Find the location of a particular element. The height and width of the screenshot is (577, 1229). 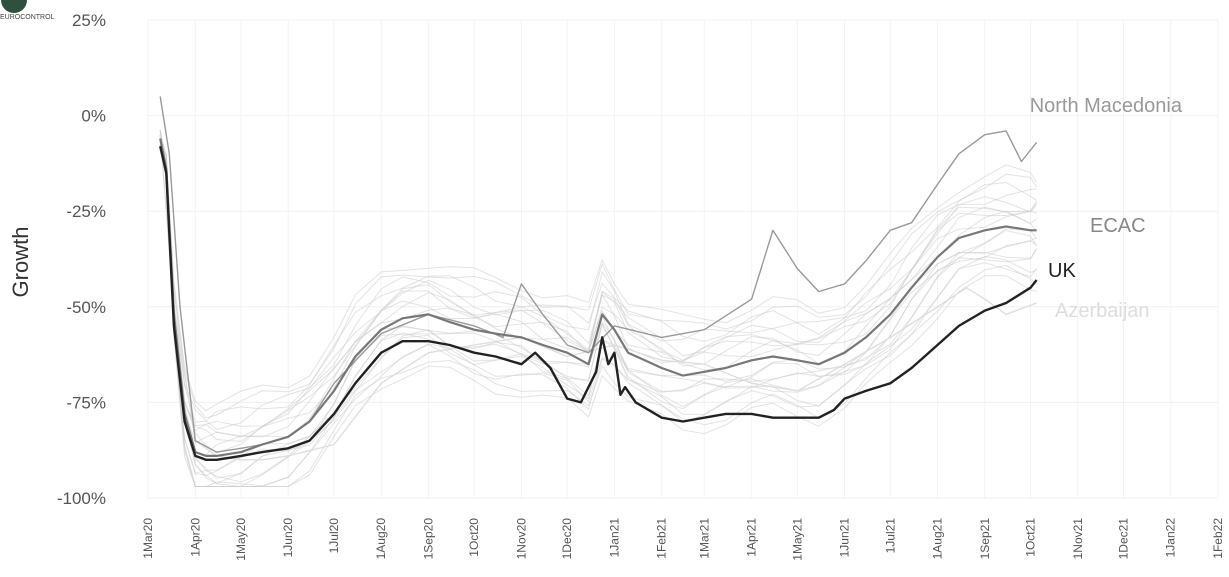

label-ecac: ECAC is located at coordinates (1118, 226).